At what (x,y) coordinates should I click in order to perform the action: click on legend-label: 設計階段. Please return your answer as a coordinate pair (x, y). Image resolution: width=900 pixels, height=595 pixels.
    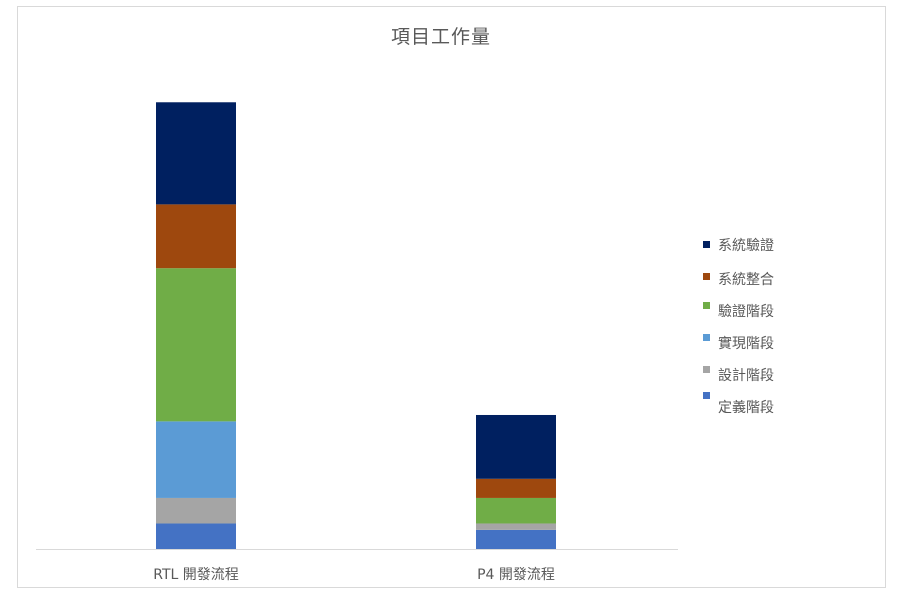
    Looking at the image, I should click on (746, 376).